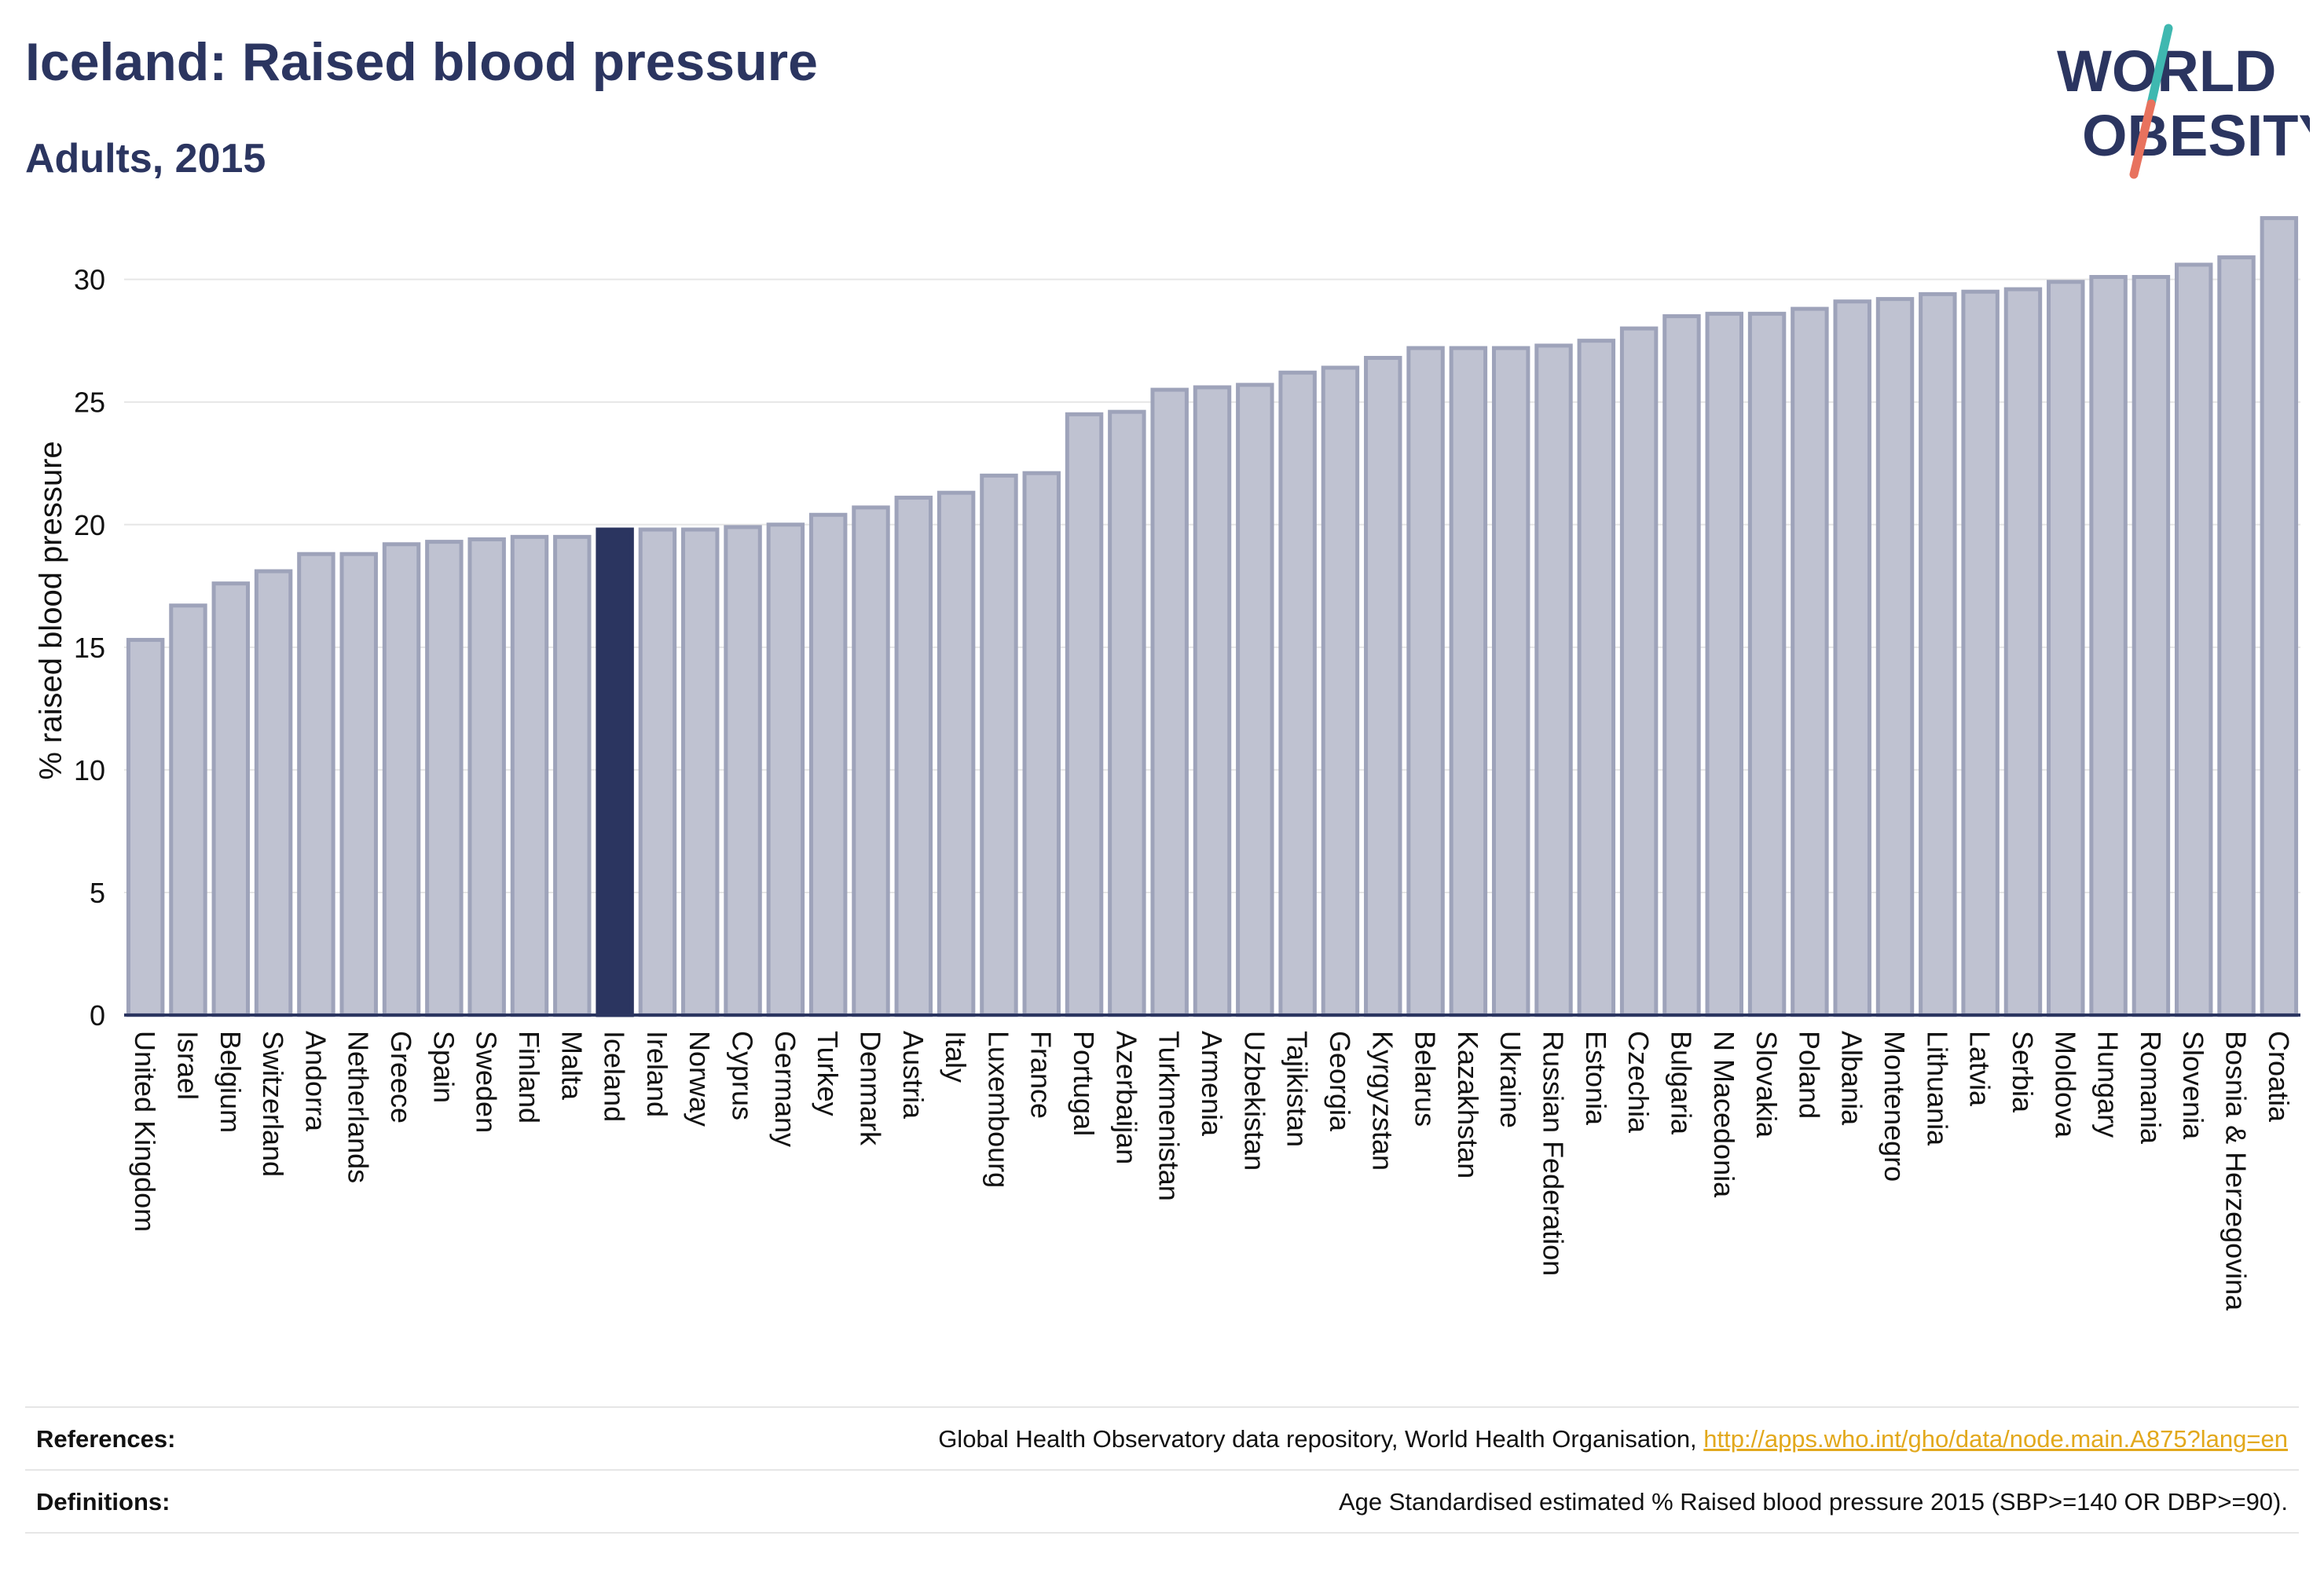 Image resolution: width=2324 pixels, height=1576 pixels. I want to click on x-tick-label: Iceland, so click(615, 1076).